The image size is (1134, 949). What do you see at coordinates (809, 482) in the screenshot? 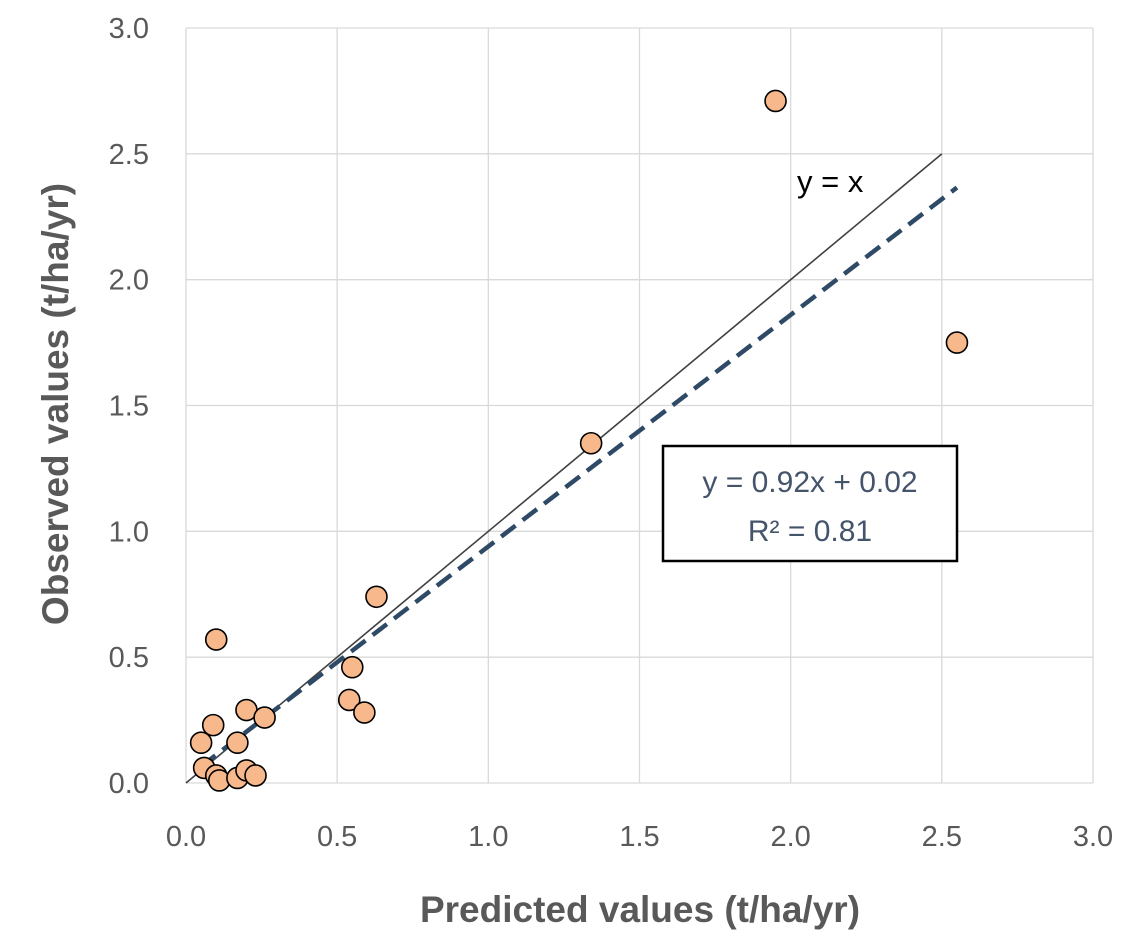
I see `regression-equation: y = 0.92x + 0.02` at bounding box center [809, 482].